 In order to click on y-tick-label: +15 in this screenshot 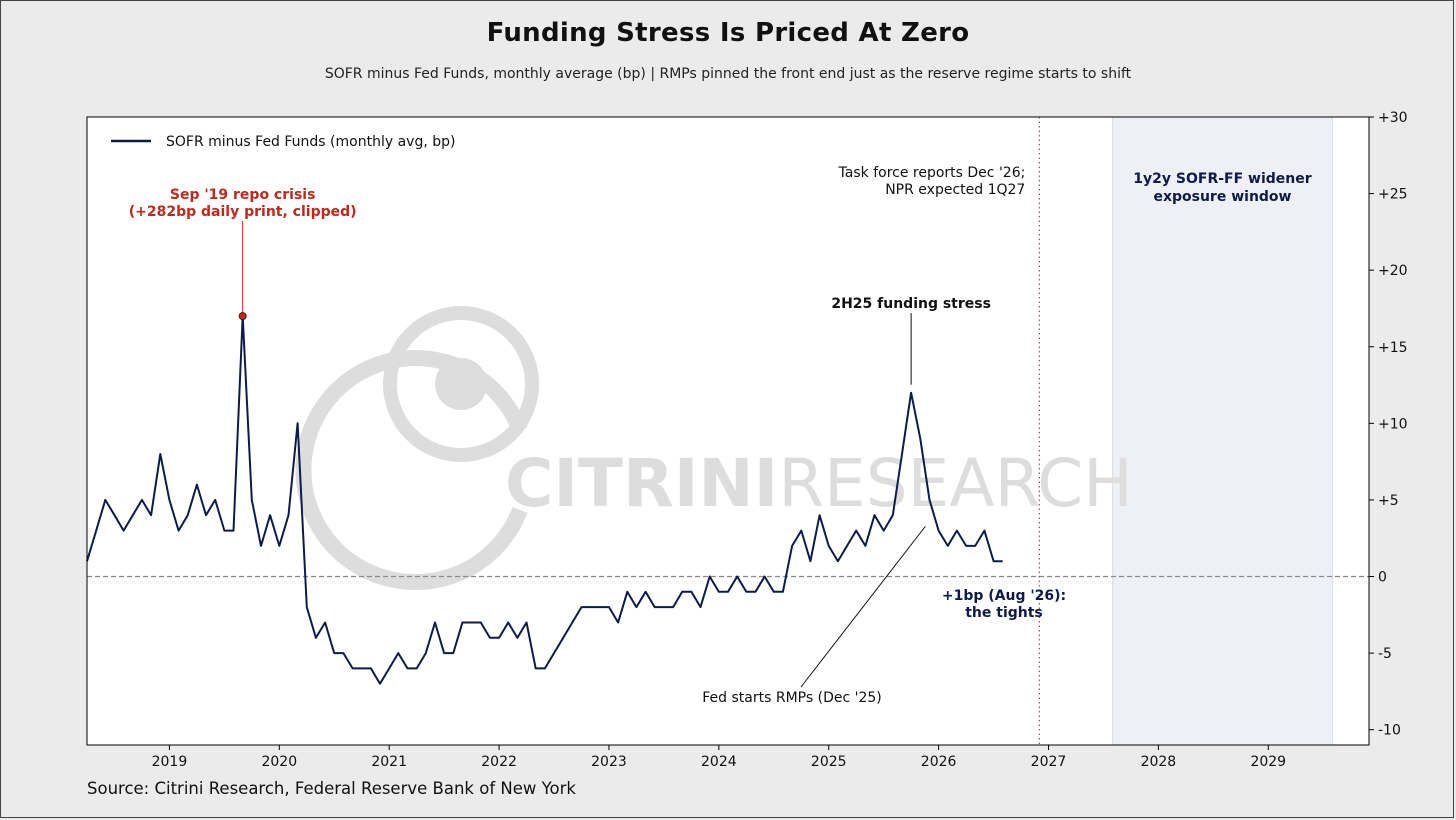, I will do `click(1393, 348)`.